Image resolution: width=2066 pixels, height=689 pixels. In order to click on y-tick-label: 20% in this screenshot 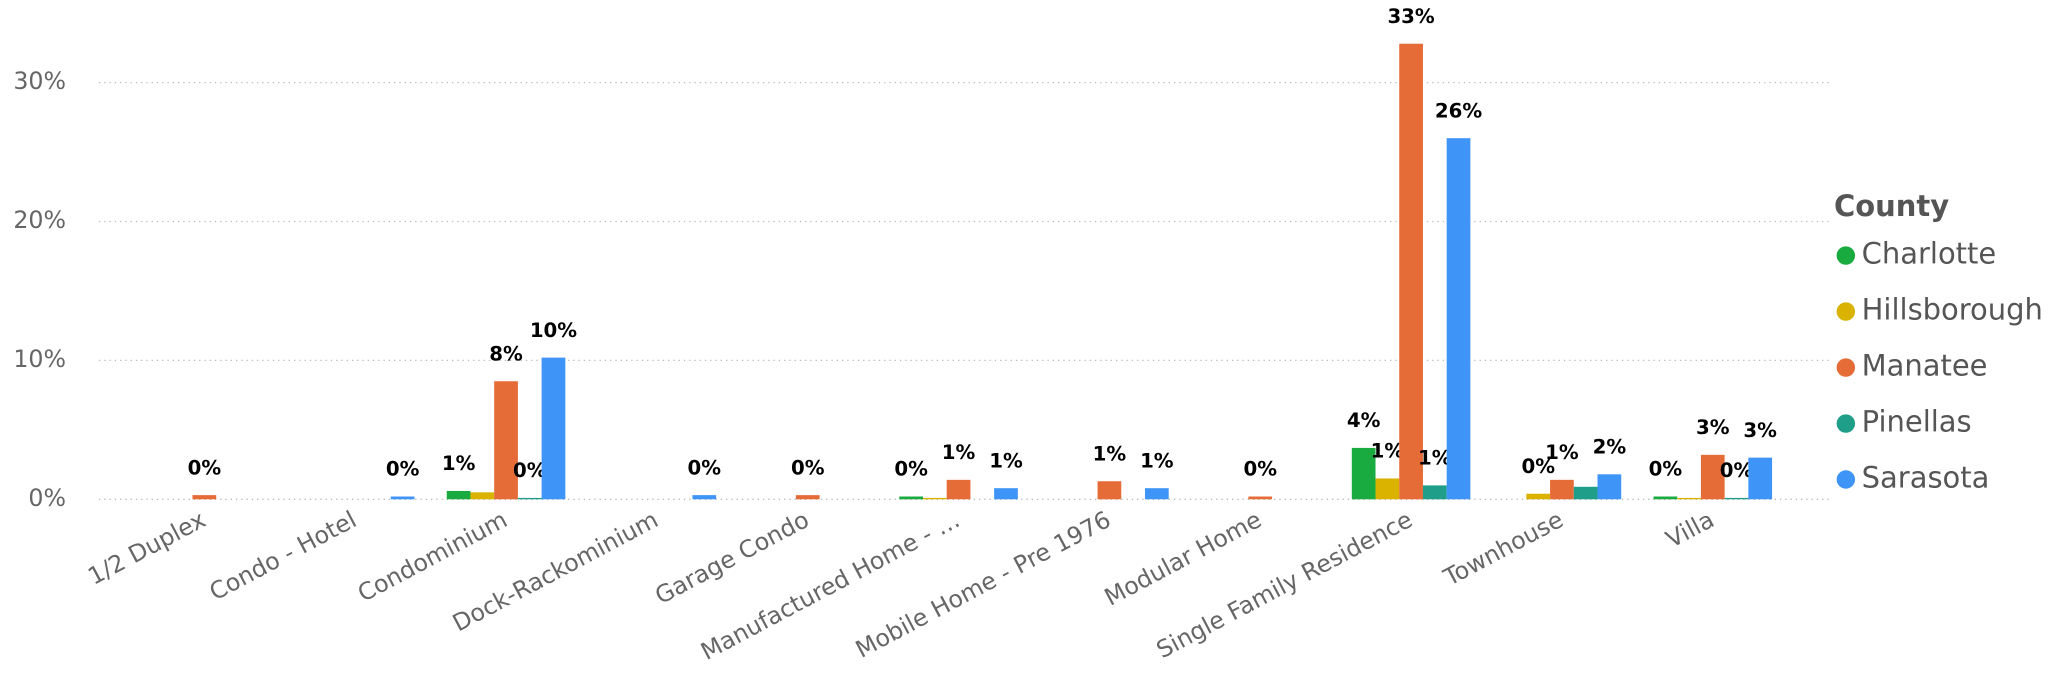, I will do `click(39, 220)`.